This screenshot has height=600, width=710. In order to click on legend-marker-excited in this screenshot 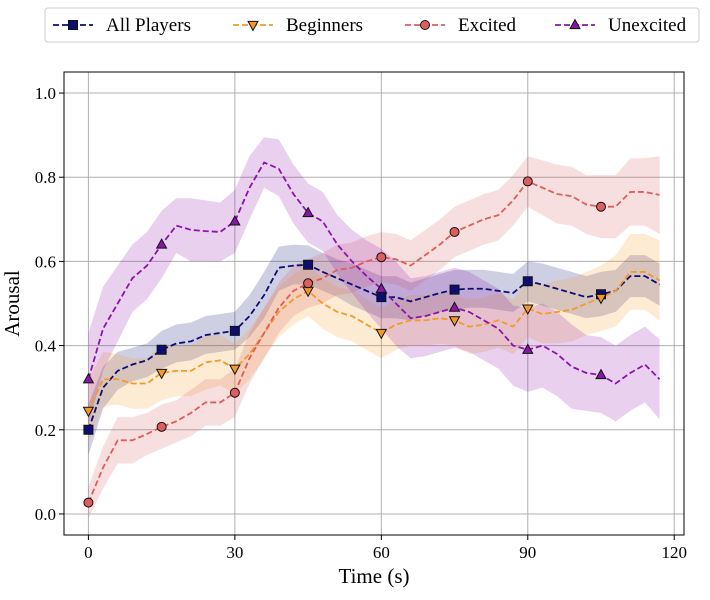, I will do `click(425, 25)`.